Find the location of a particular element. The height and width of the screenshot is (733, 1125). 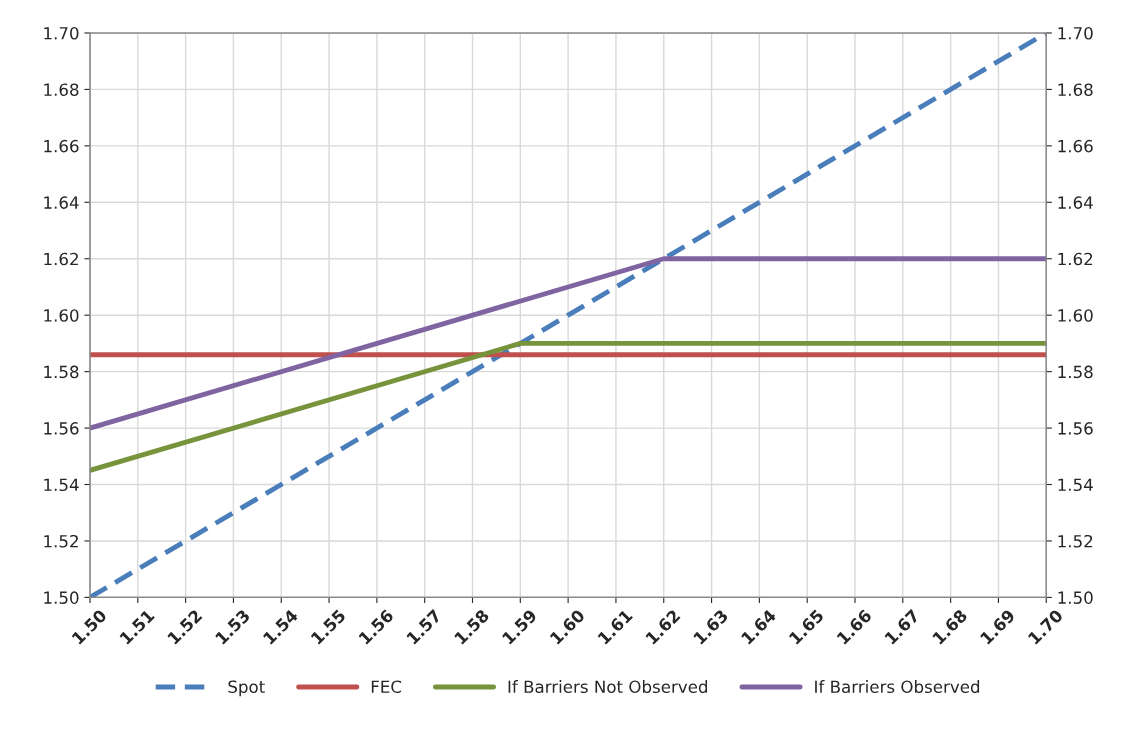

y-tick-label: 1.66 is located at coordinates (61, 146).